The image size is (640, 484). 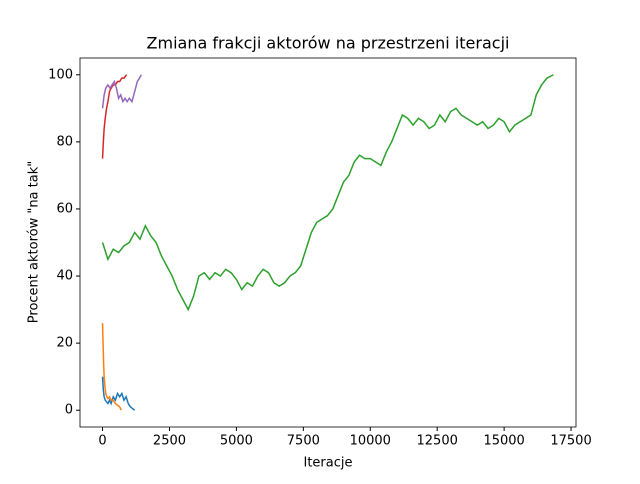 What do you see at coordinates (236, 441) in the screenshot?
I see `x-tick-label: 5000` at bounding box center [236, 441].